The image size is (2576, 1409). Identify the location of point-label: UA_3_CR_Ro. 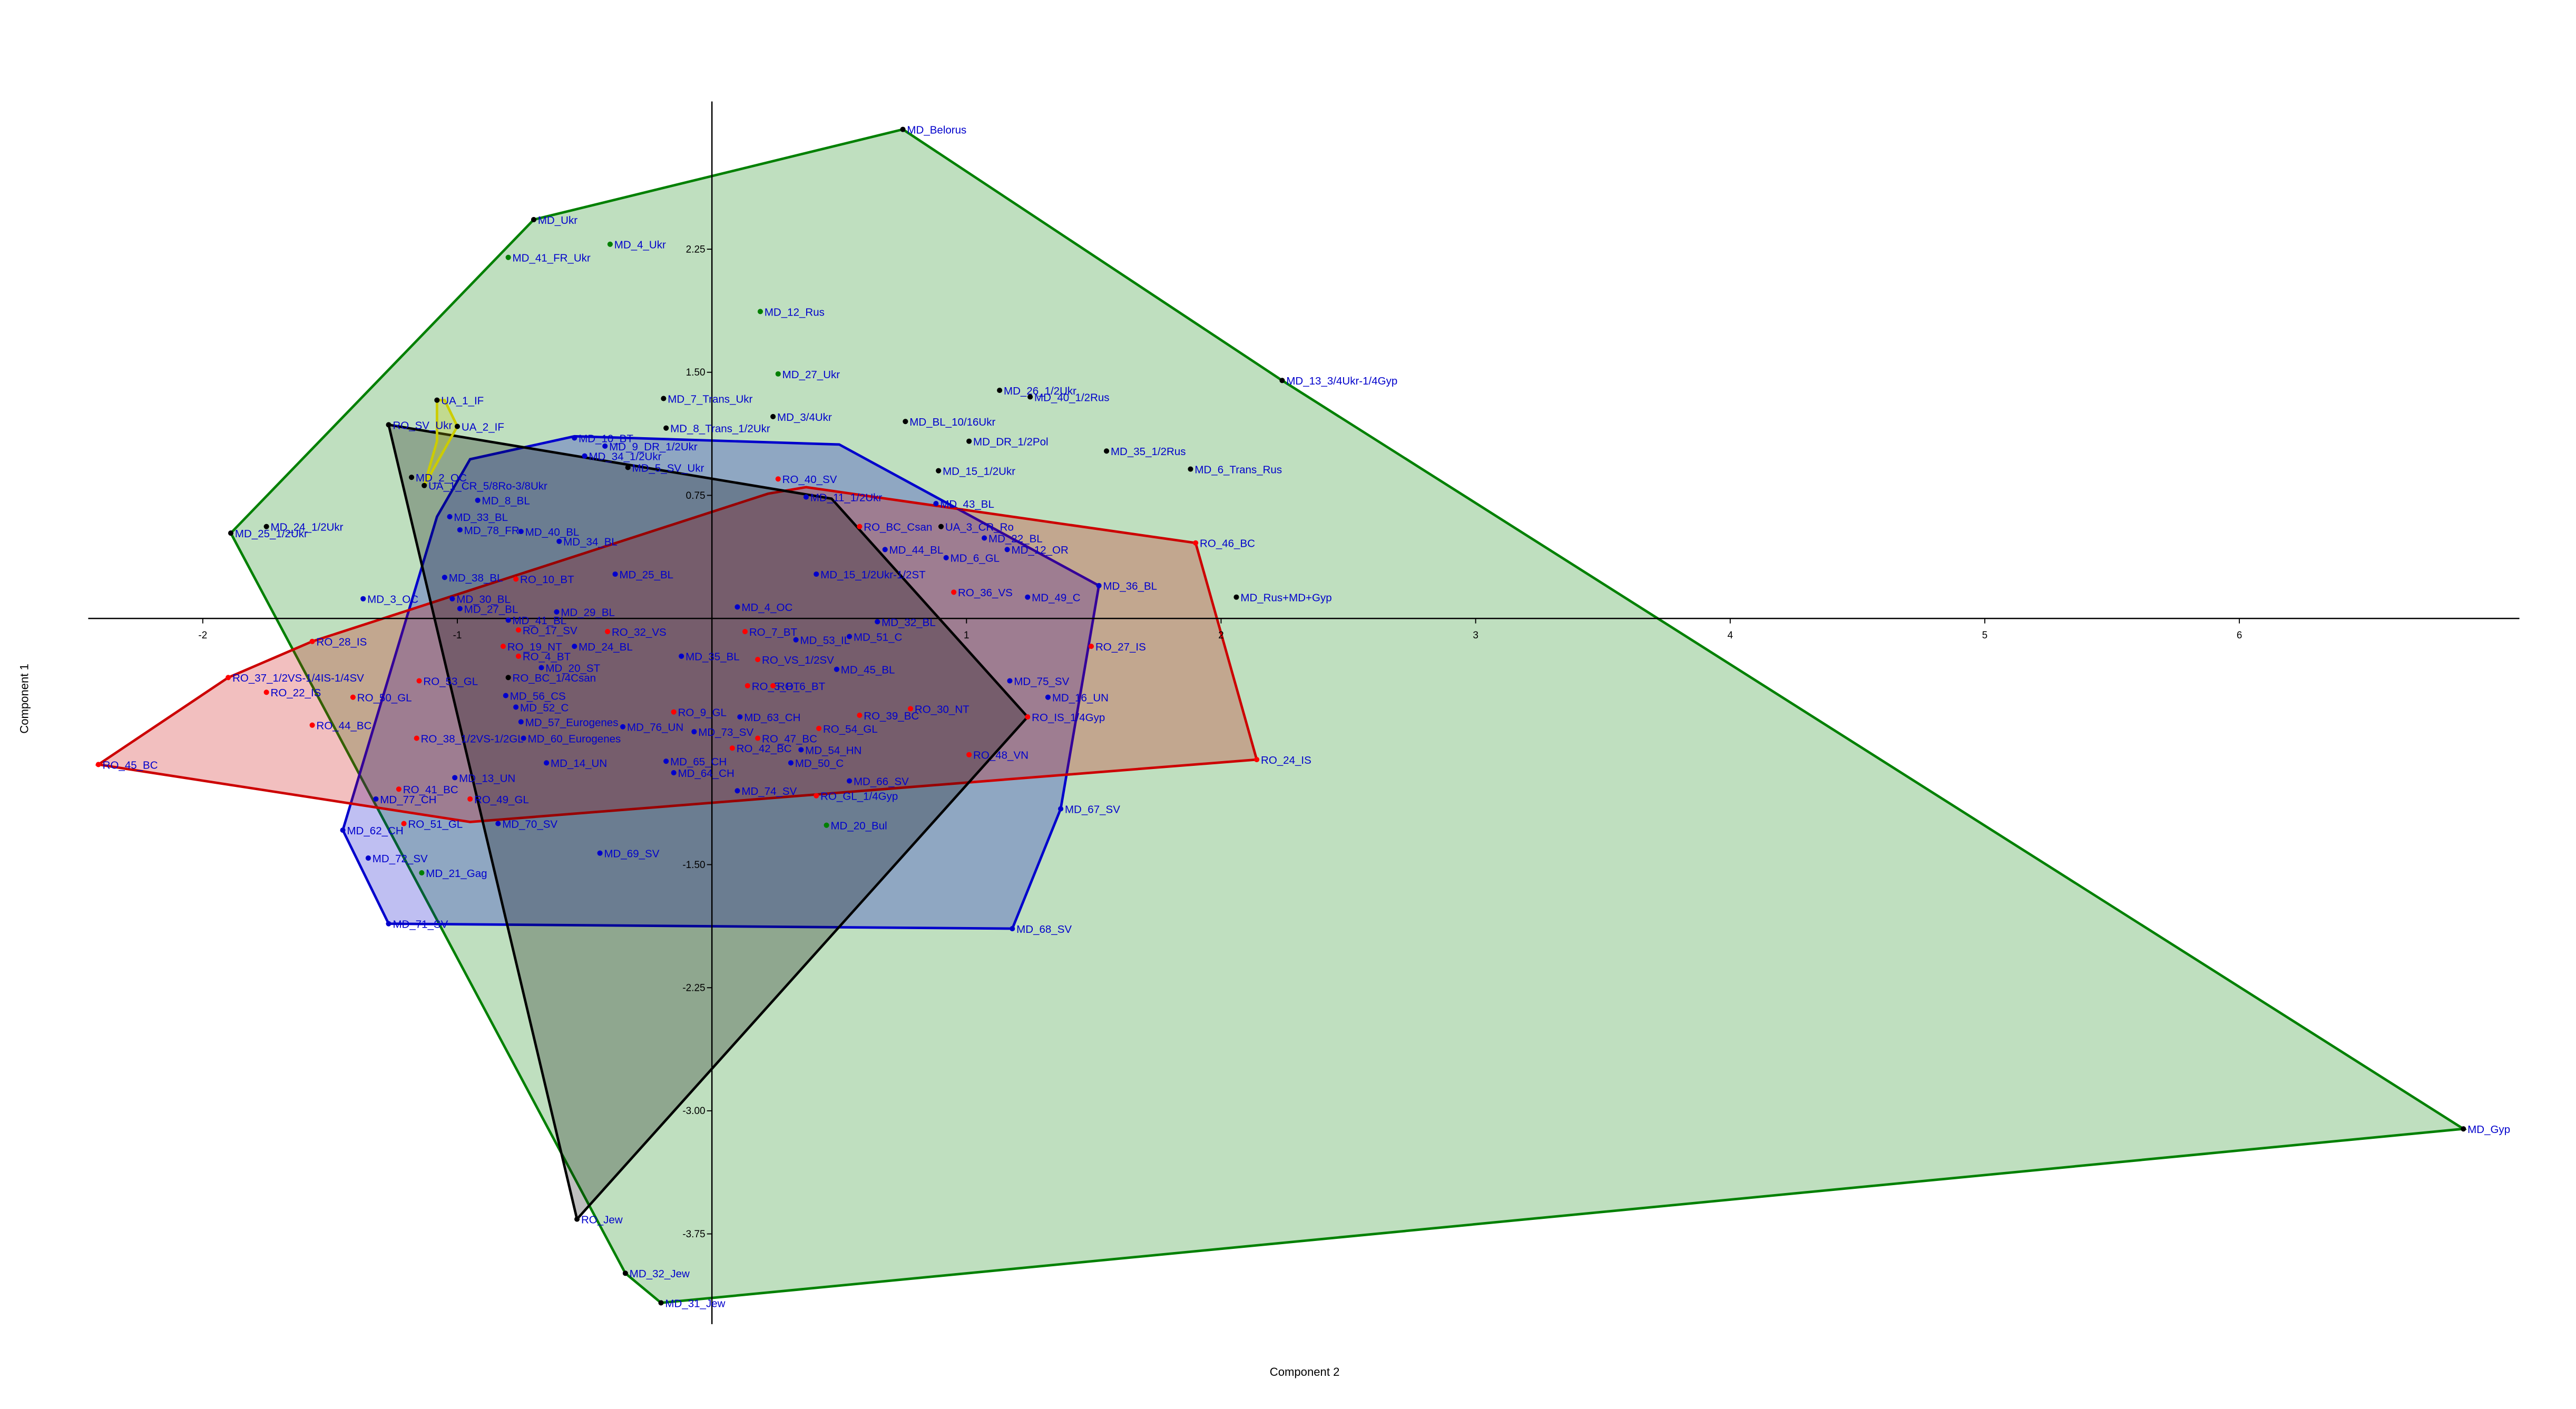
(979, 527).